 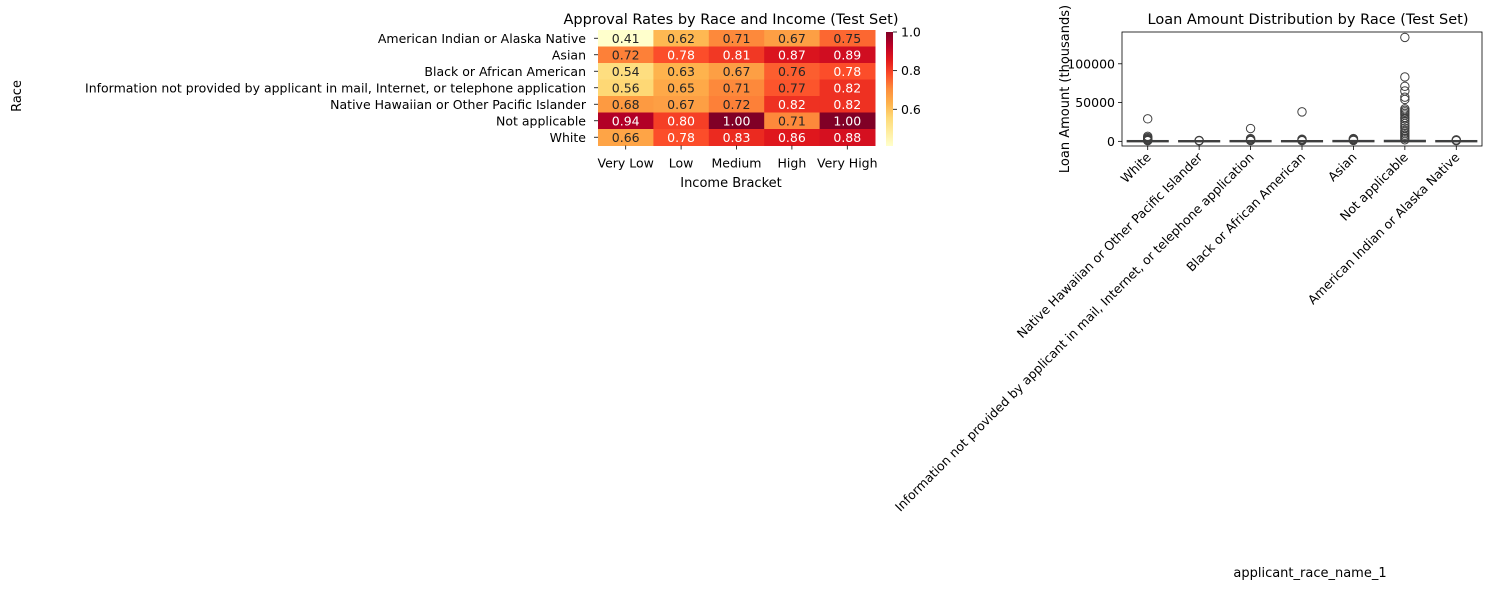 I want to click on heatmap-colorbar: 0.6 0.8 1.0, so click(x=903, y=85).